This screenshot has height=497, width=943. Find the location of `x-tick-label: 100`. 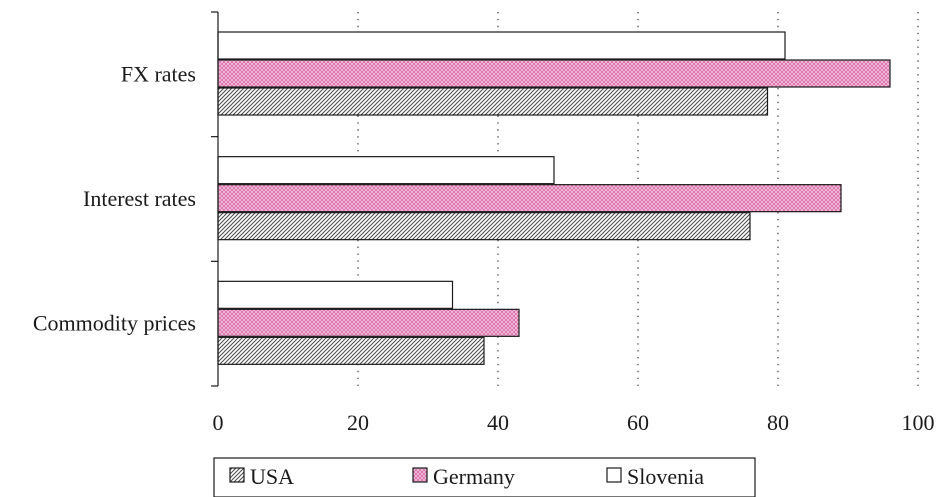

x-tick-label: 100 is located at coordinates (918, 422).